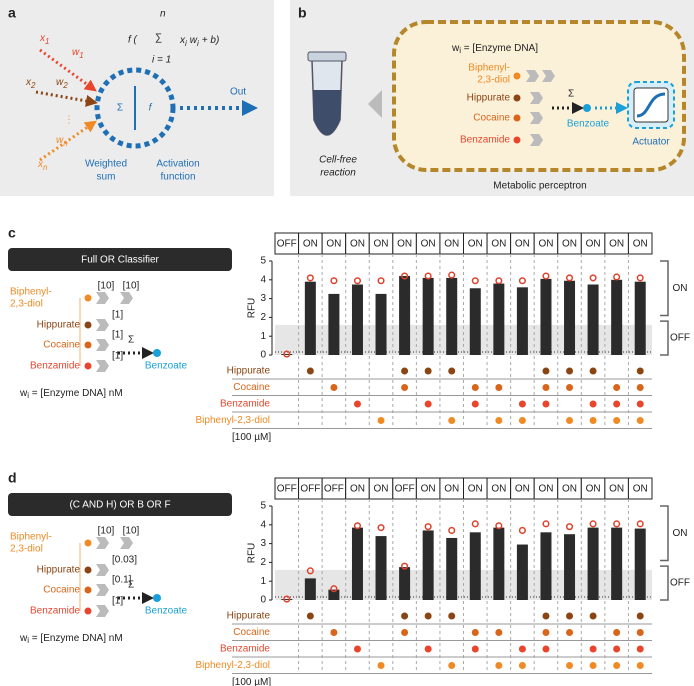 The image size is (694, 686). I want to click on weight: [1], so click(117, 356).